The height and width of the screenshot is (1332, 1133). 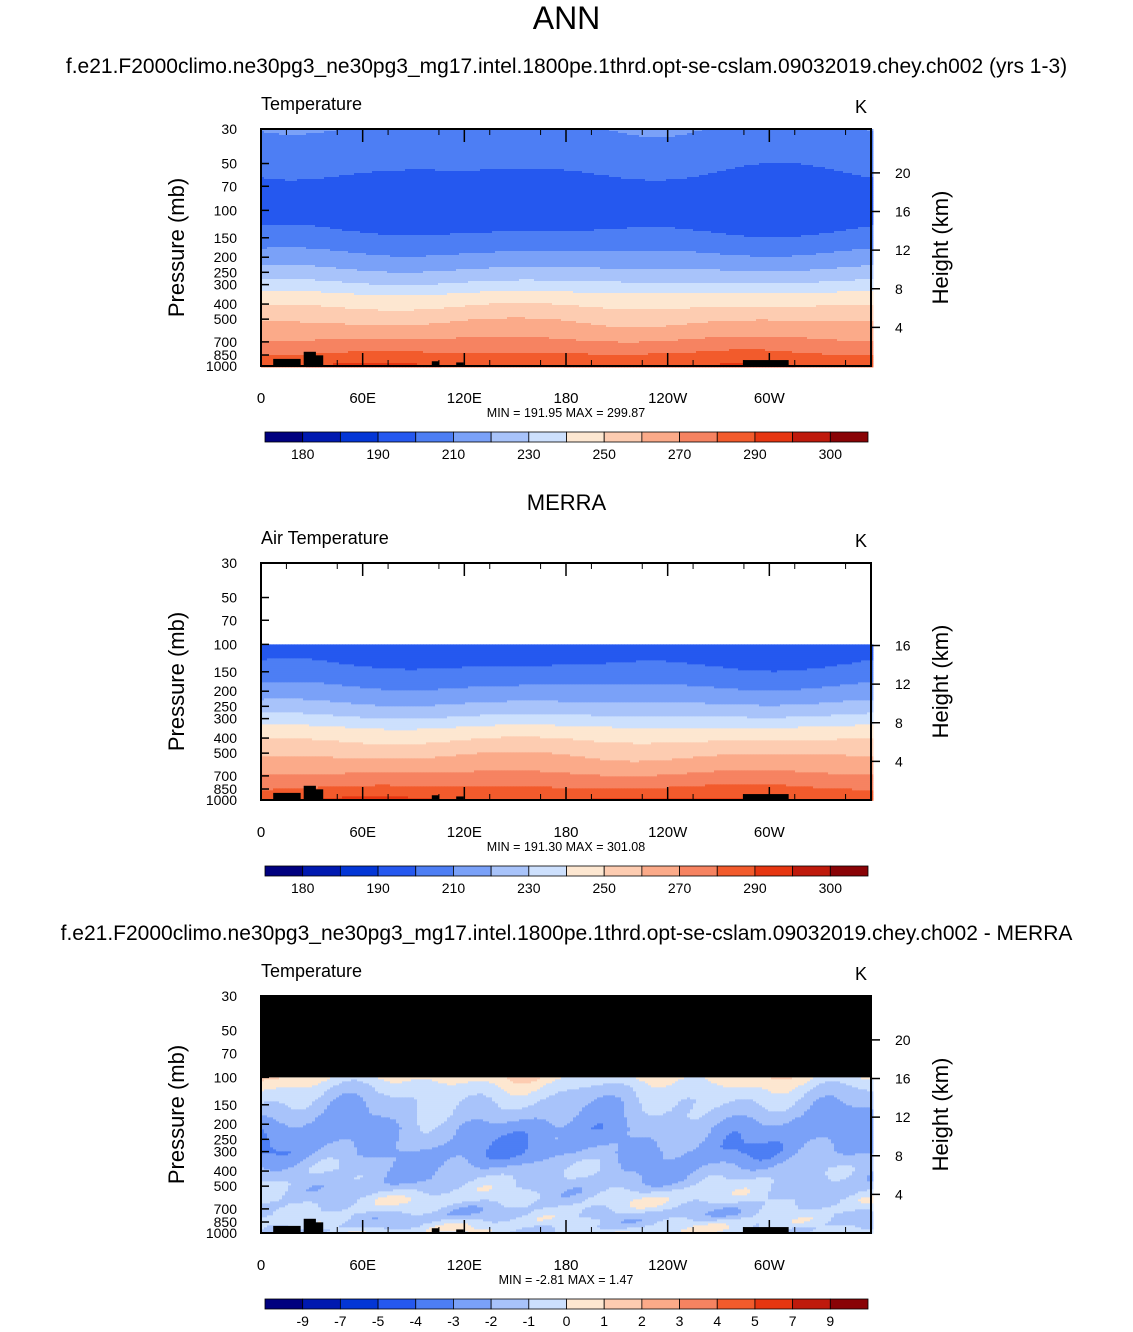 I want to click on contour-field, so click(x=567, y=248).